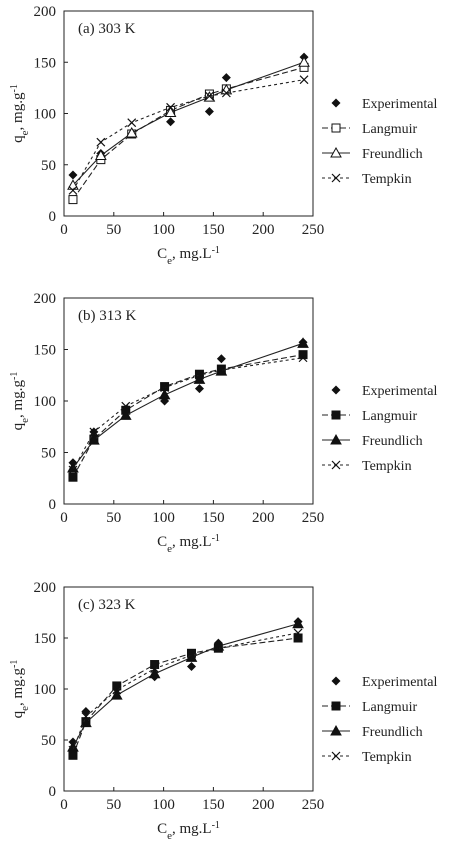  What do you see at coordinates (263, 518) in the screenshot?
I see `x-tick-label: 200` at bounding box center [263, 518].